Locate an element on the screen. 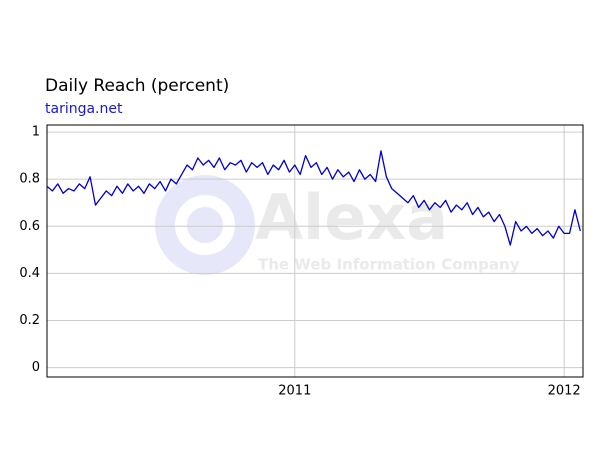 The width and height of the screenshot is (600, 450). watermark-logo-ring is located at coordinates (205, 225).